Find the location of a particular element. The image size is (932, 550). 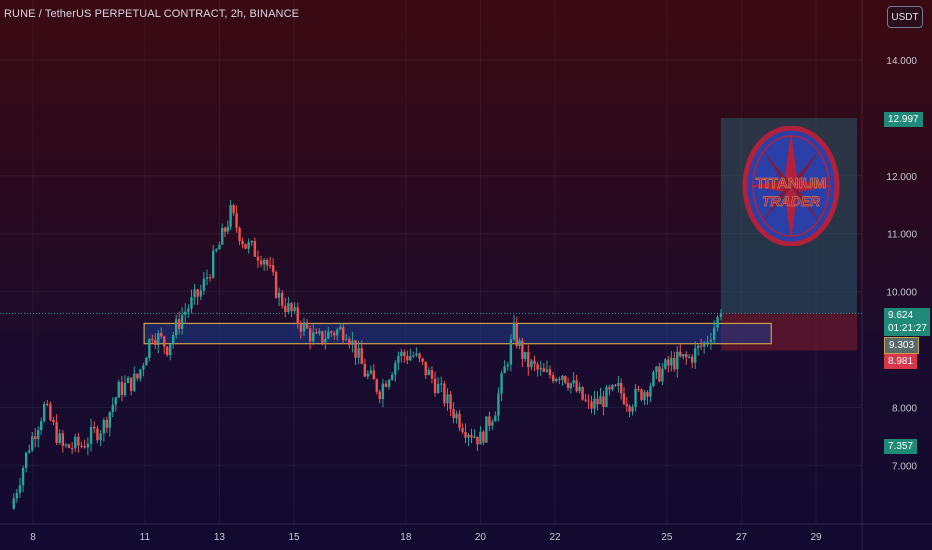

y-tick-label: 10.000 is located at coordinates (901, 293).